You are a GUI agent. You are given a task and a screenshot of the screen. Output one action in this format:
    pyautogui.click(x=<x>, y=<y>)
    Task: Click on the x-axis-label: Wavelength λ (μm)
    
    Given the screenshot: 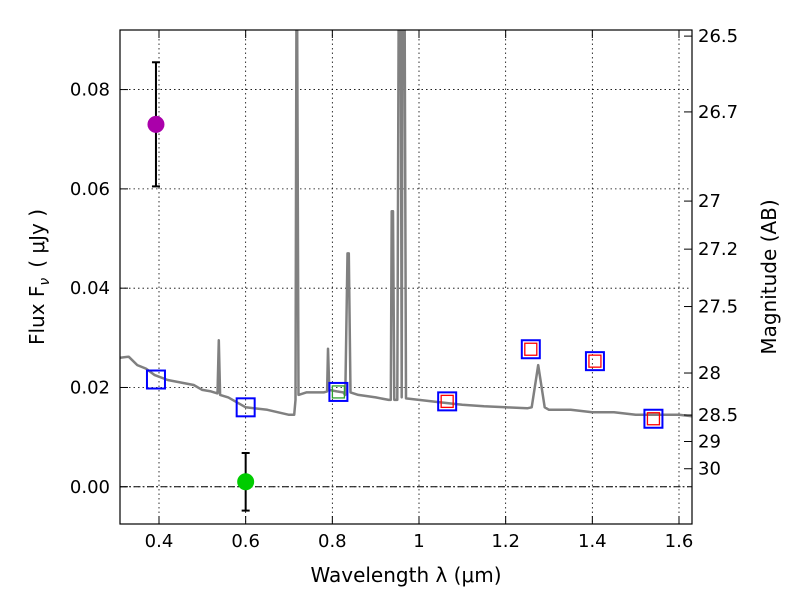 What is the action you would take?
    pyautogui.click(x=405, y=575)
    